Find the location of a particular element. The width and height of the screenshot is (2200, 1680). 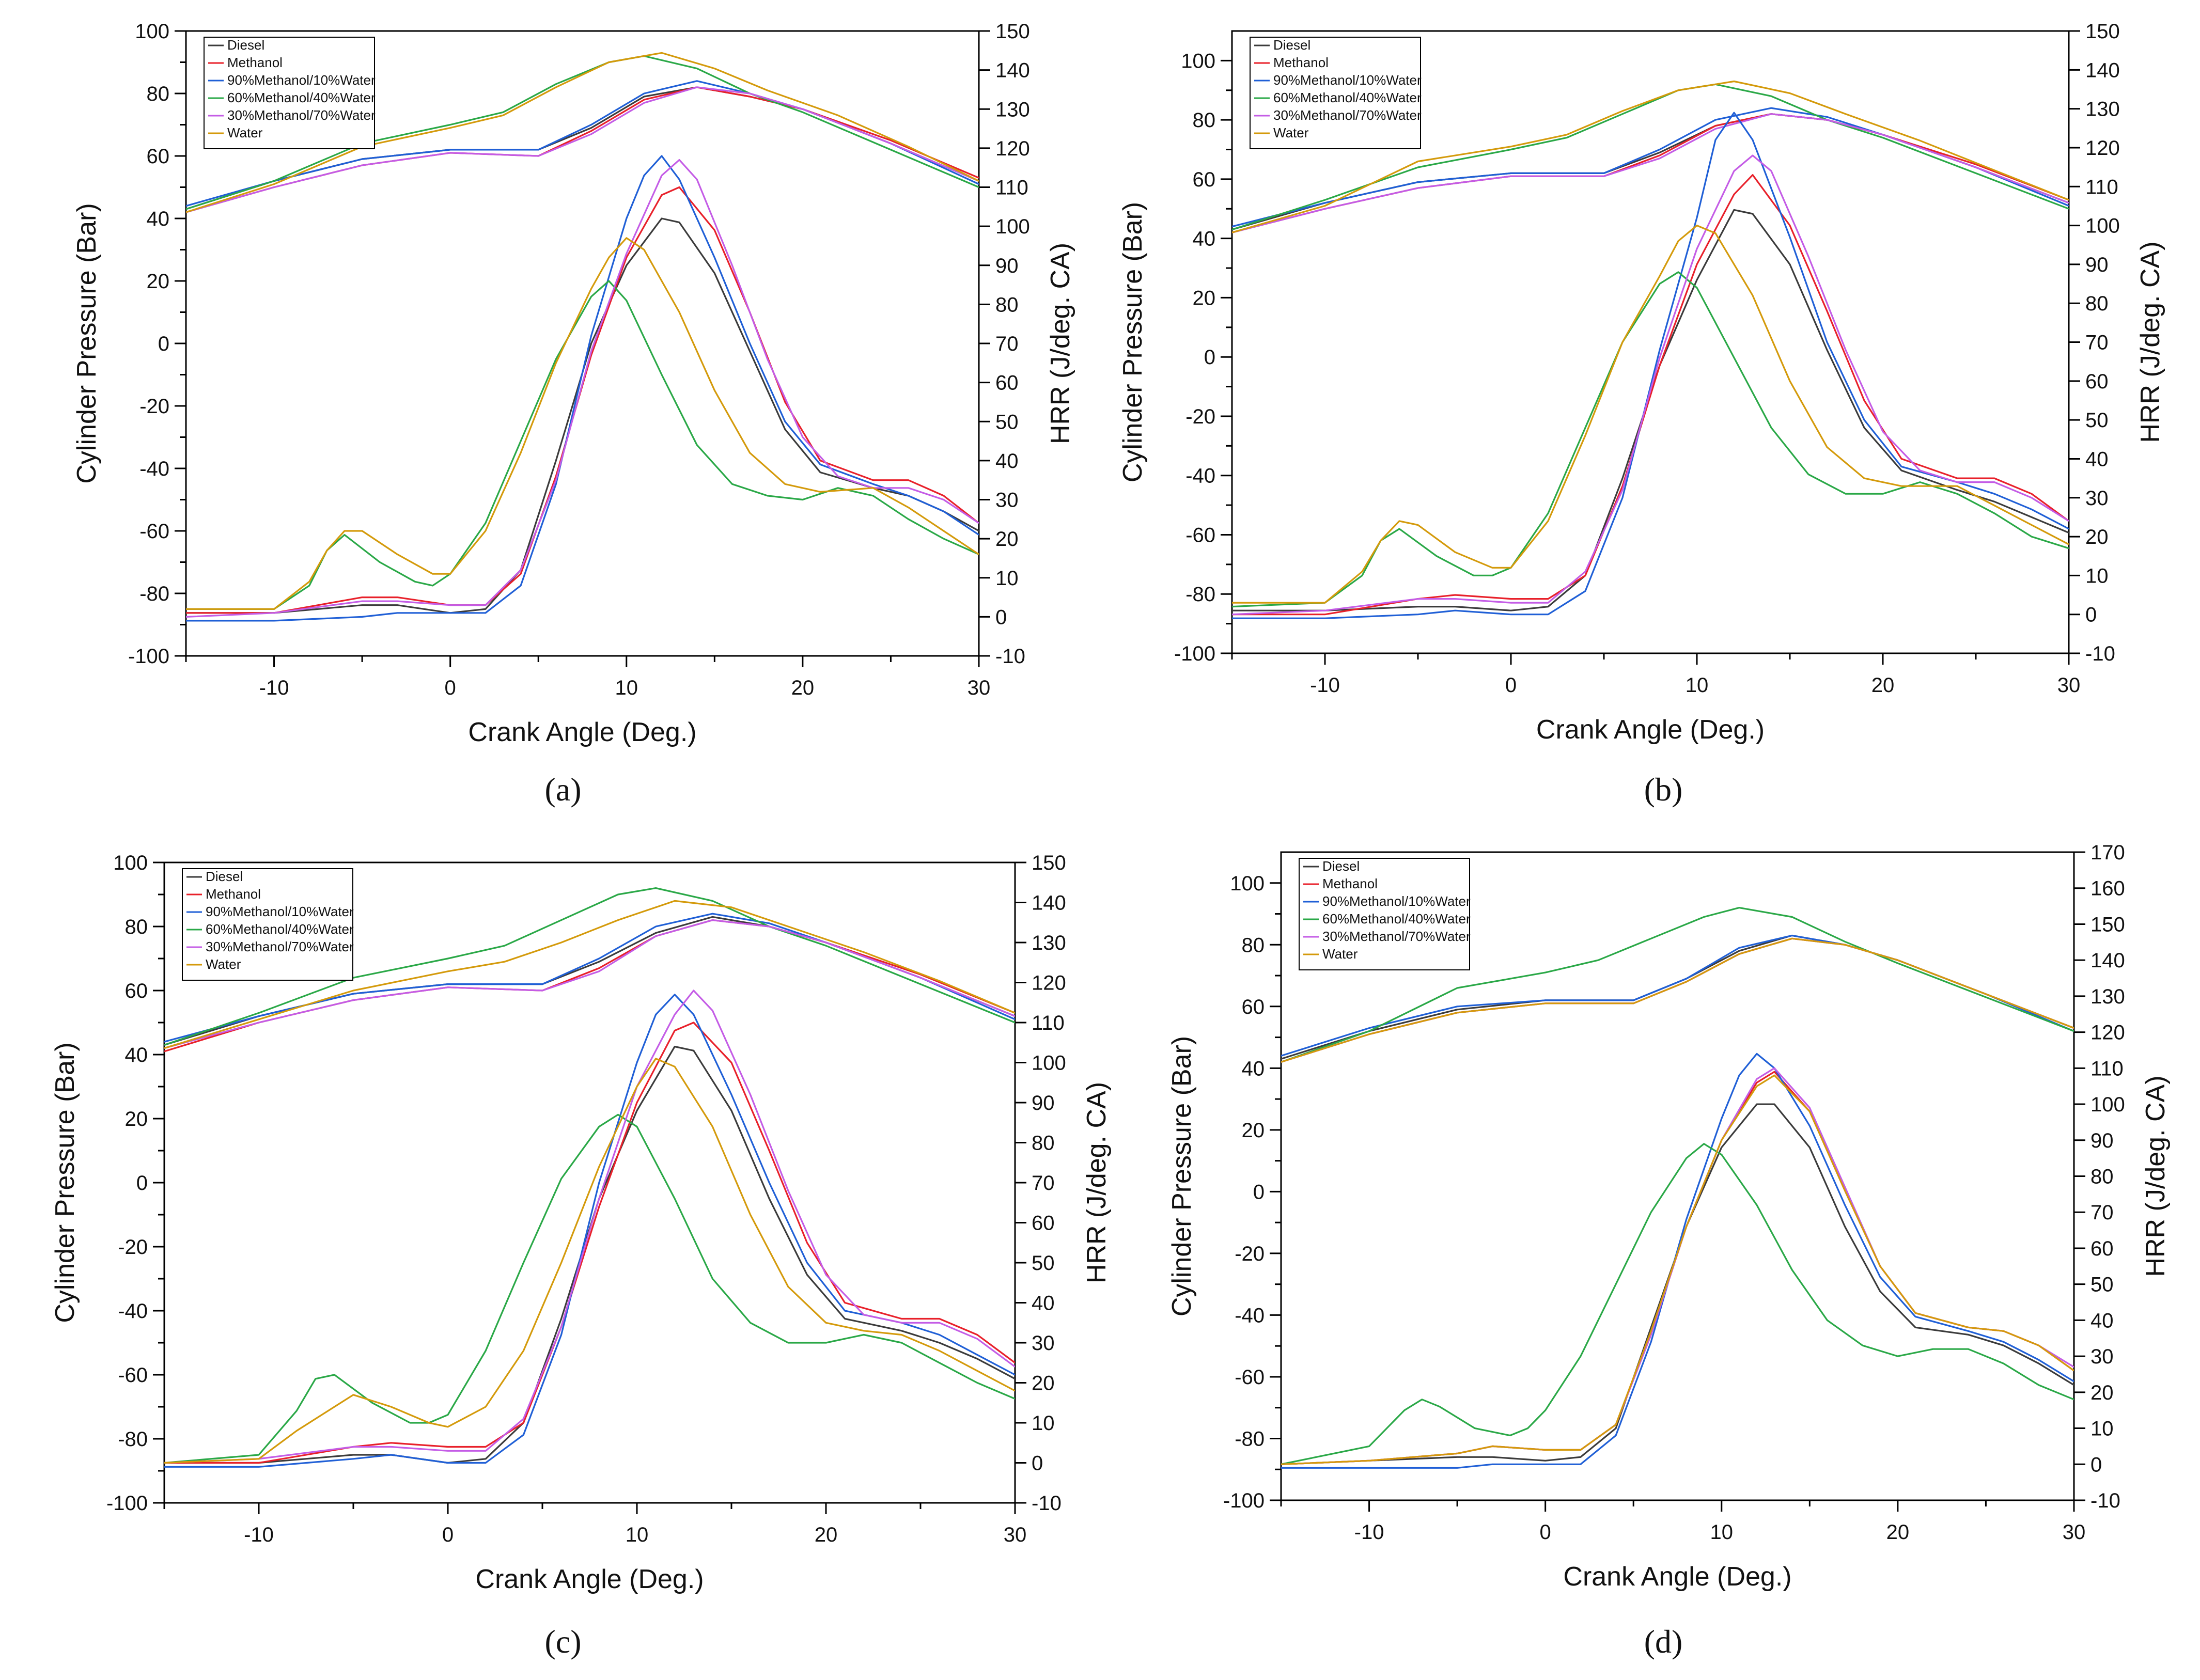

x-axis-title: Crank Angle (Deg.) is located at coordinates (1677, 1577).